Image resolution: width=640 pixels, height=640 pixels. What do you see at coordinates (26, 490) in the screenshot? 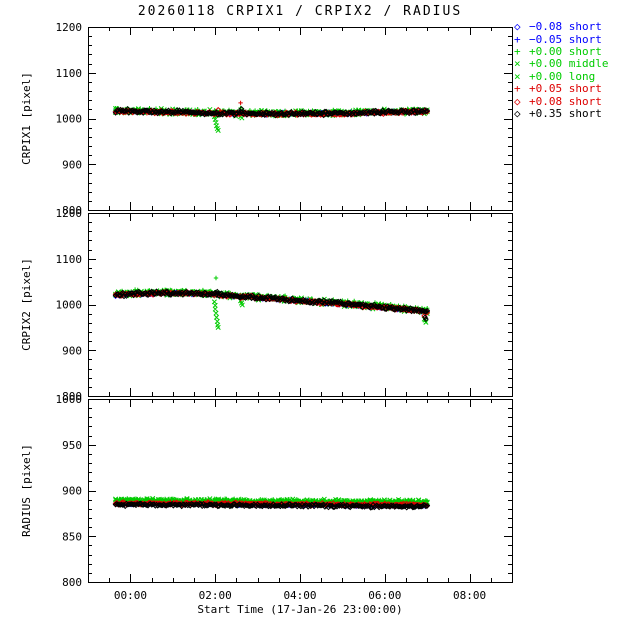
I see `y-axis-label: RADIUS [pixel]` at bounding box center [26, 490].